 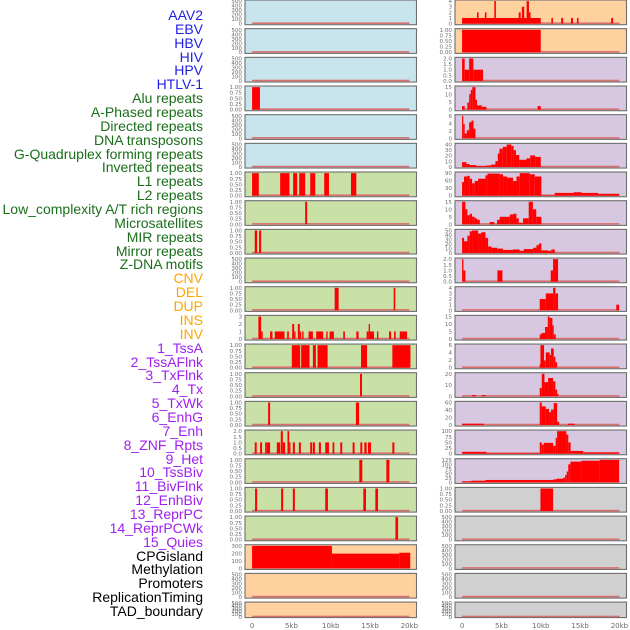 I want to click on panel-l2-repeats: 0.000.250.500.751.00, so click(x=324, y=386).